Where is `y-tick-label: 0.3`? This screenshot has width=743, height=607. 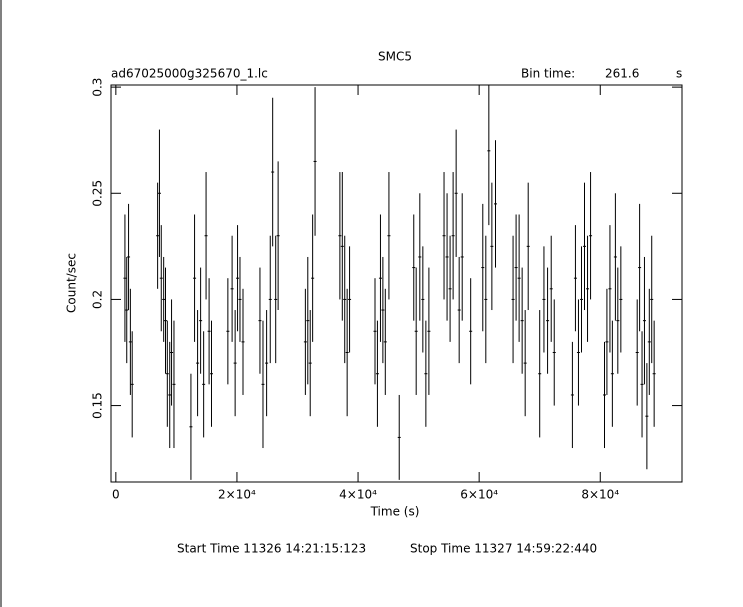
y-tick-label: 0.3 is located at coordinates (98, 87).